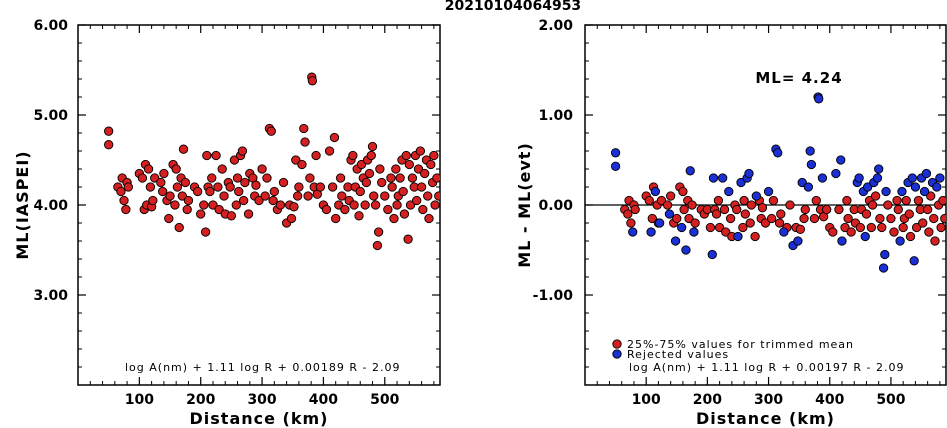  Describe the element at coordinates (740, 344) in the screenshot. I see `legend-label: 25%-75% values for trimmed mean` at that location.